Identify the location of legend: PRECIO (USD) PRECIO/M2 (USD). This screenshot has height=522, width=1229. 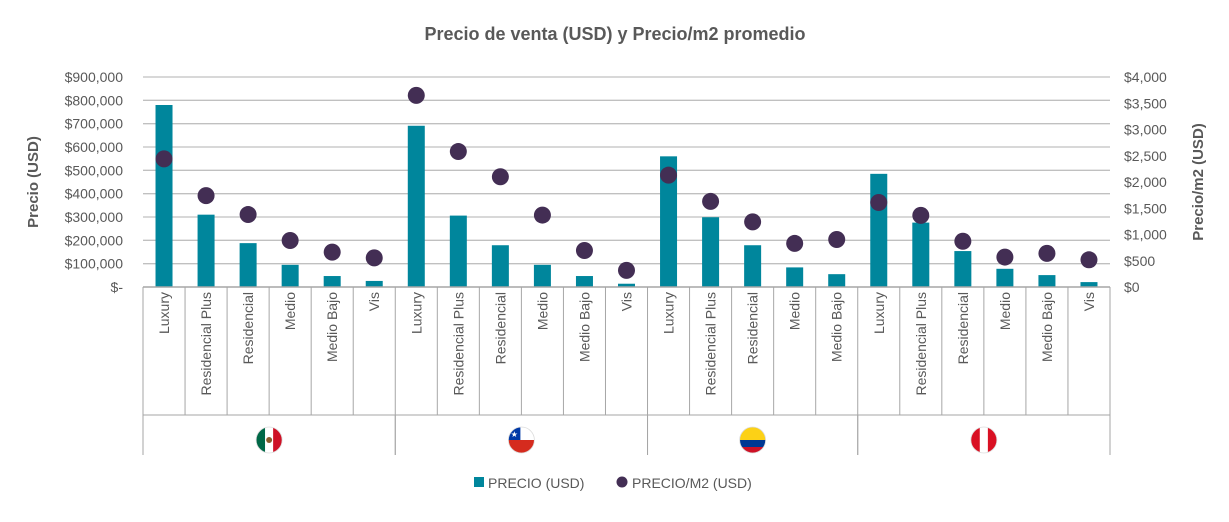
(613, 483).